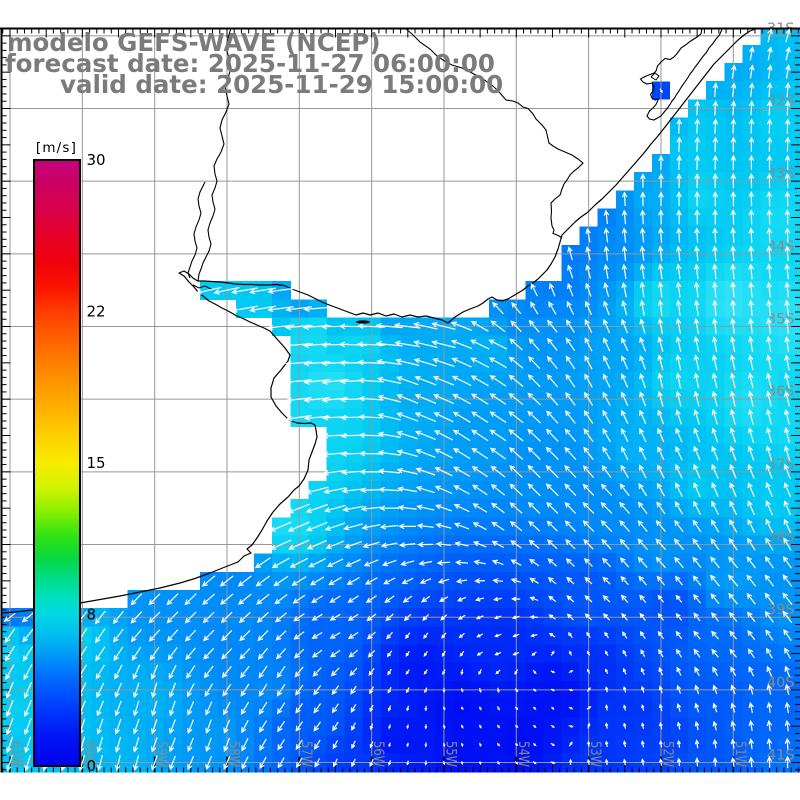 This screenshot has height=800, width=800. What do you see at coordinates (196, 230) in the screenshot?
I see `uruguay-river-west-bank` at bounding box center [196, 230].